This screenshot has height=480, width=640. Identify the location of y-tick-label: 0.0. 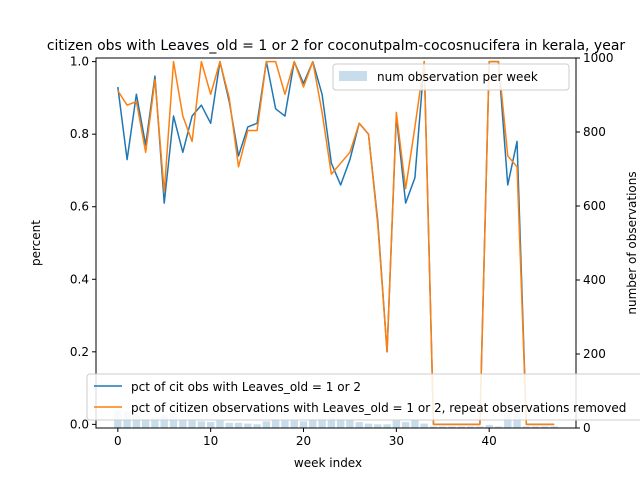
(79, 424).